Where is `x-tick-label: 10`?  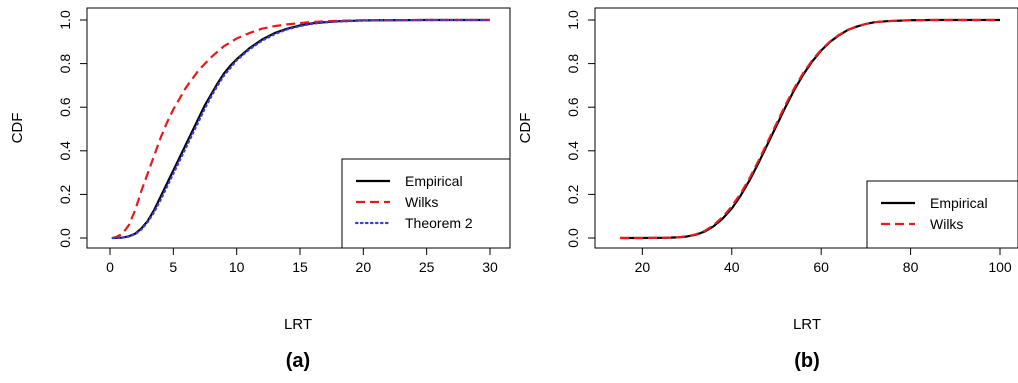 x-tick-label: 10 is located at coordinates (237, 267).